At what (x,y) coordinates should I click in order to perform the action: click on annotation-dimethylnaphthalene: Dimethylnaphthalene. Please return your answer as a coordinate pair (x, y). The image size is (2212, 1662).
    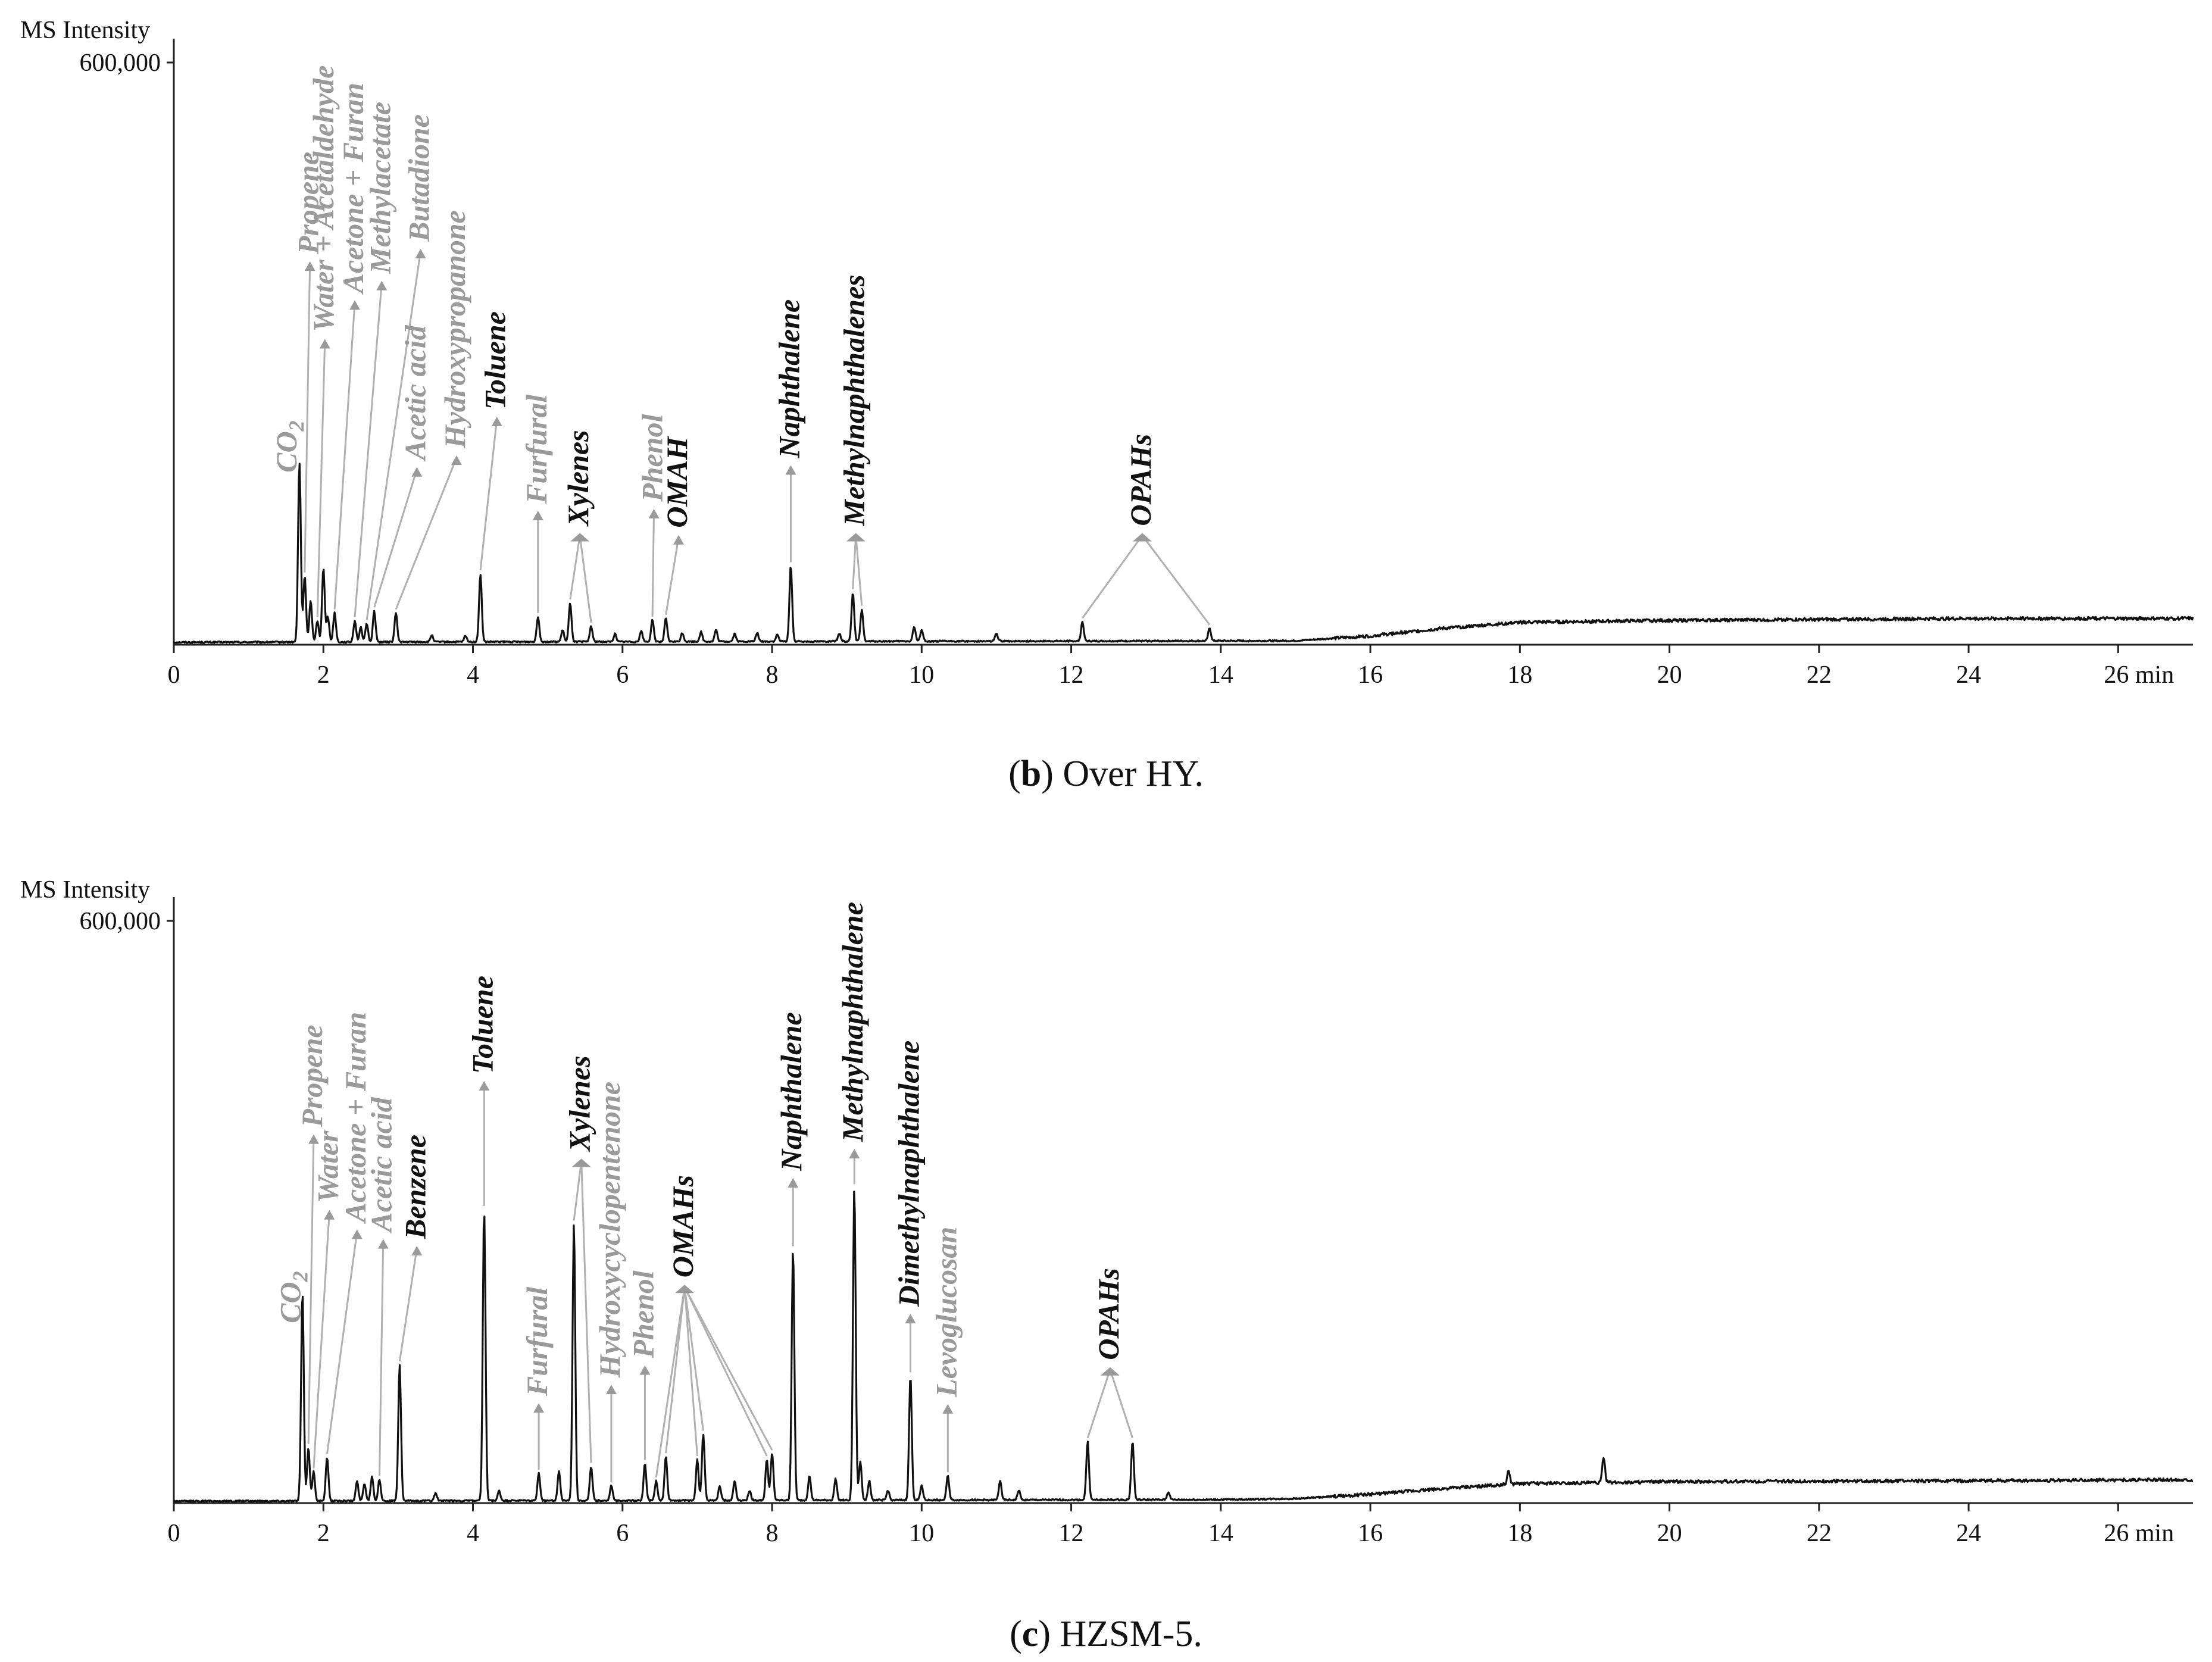
    Looking at the image, I should click on (908, 1207).